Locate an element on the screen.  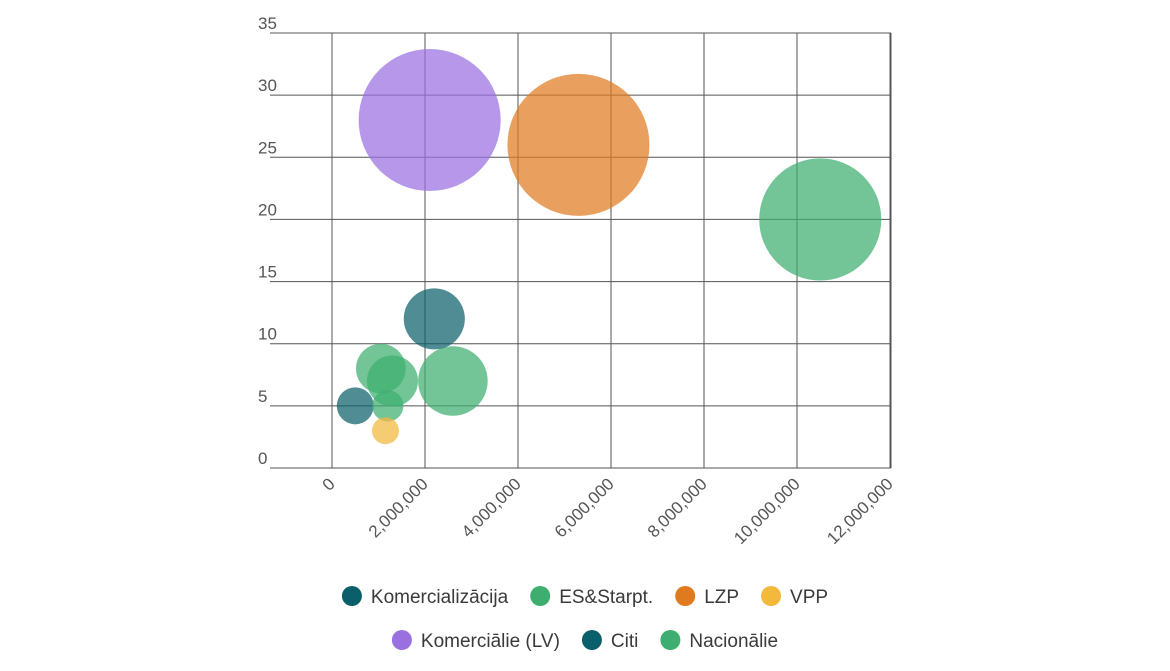
x-tick-label: 4,000,000 is located at coordinates (491, 507).